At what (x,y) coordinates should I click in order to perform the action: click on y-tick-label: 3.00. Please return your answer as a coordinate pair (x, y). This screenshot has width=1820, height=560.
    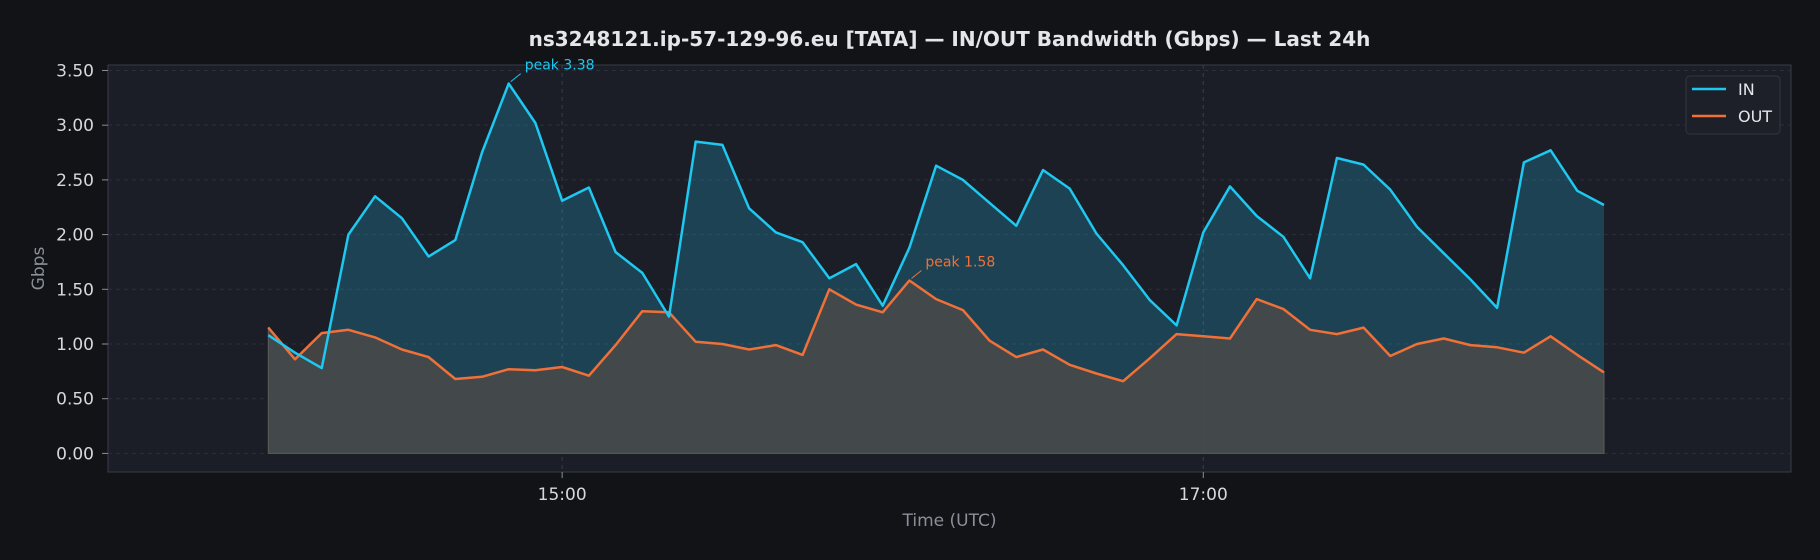
    Looking at the image, I should click on (75, 126).